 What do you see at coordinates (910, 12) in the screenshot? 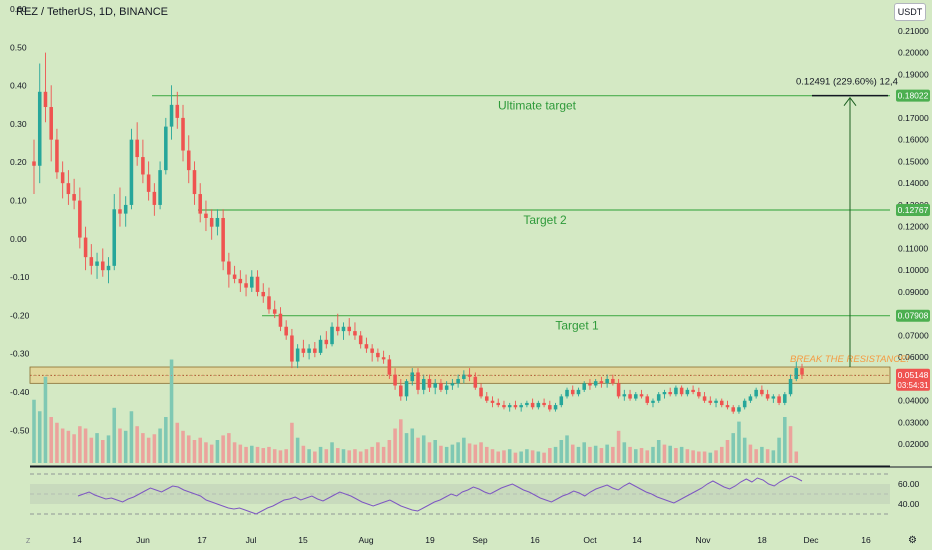
I see `currency-button: USDT` at bounding box center [910, 12].